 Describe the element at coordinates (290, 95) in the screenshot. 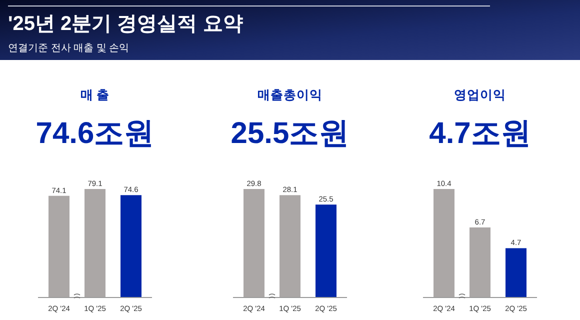

I see `chart-title: 매출총이익` at that location.